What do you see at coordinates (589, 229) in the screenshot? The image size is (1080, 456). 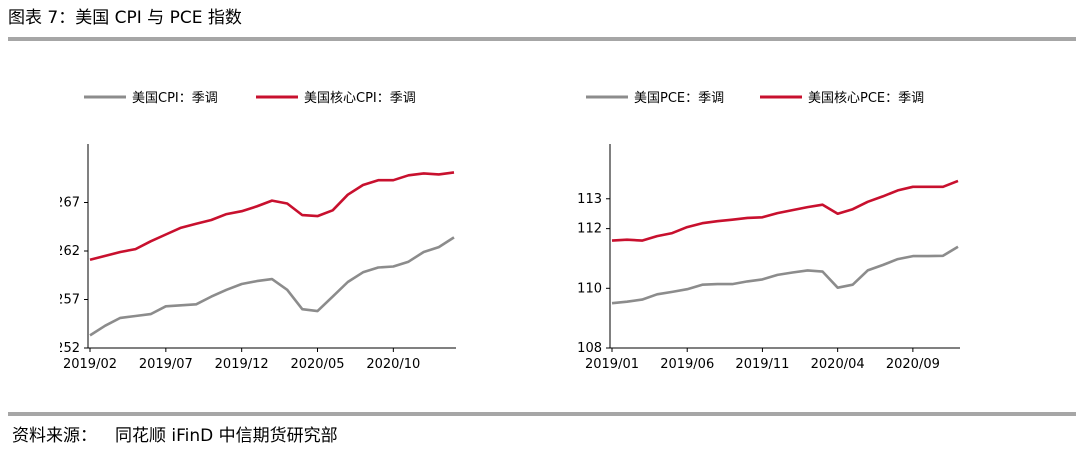 I see `y-tick-label: 112` at bounding box center [589, 229].